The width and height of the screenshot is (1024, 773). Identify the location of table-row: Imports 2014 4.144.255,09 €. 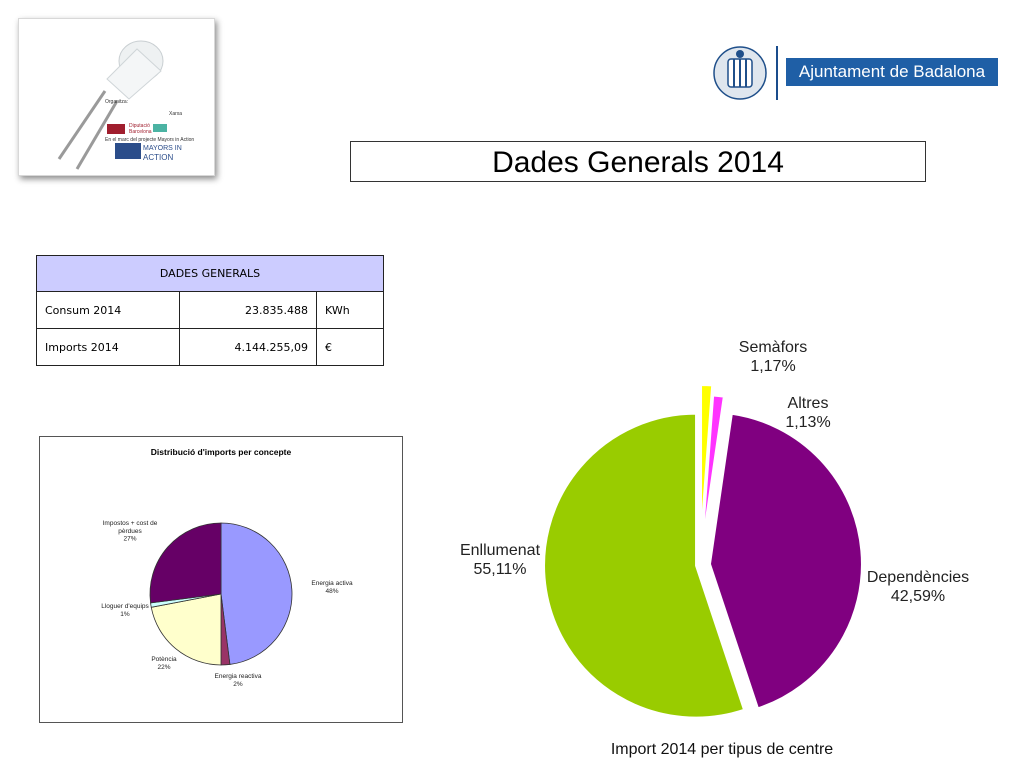
(210, 347).